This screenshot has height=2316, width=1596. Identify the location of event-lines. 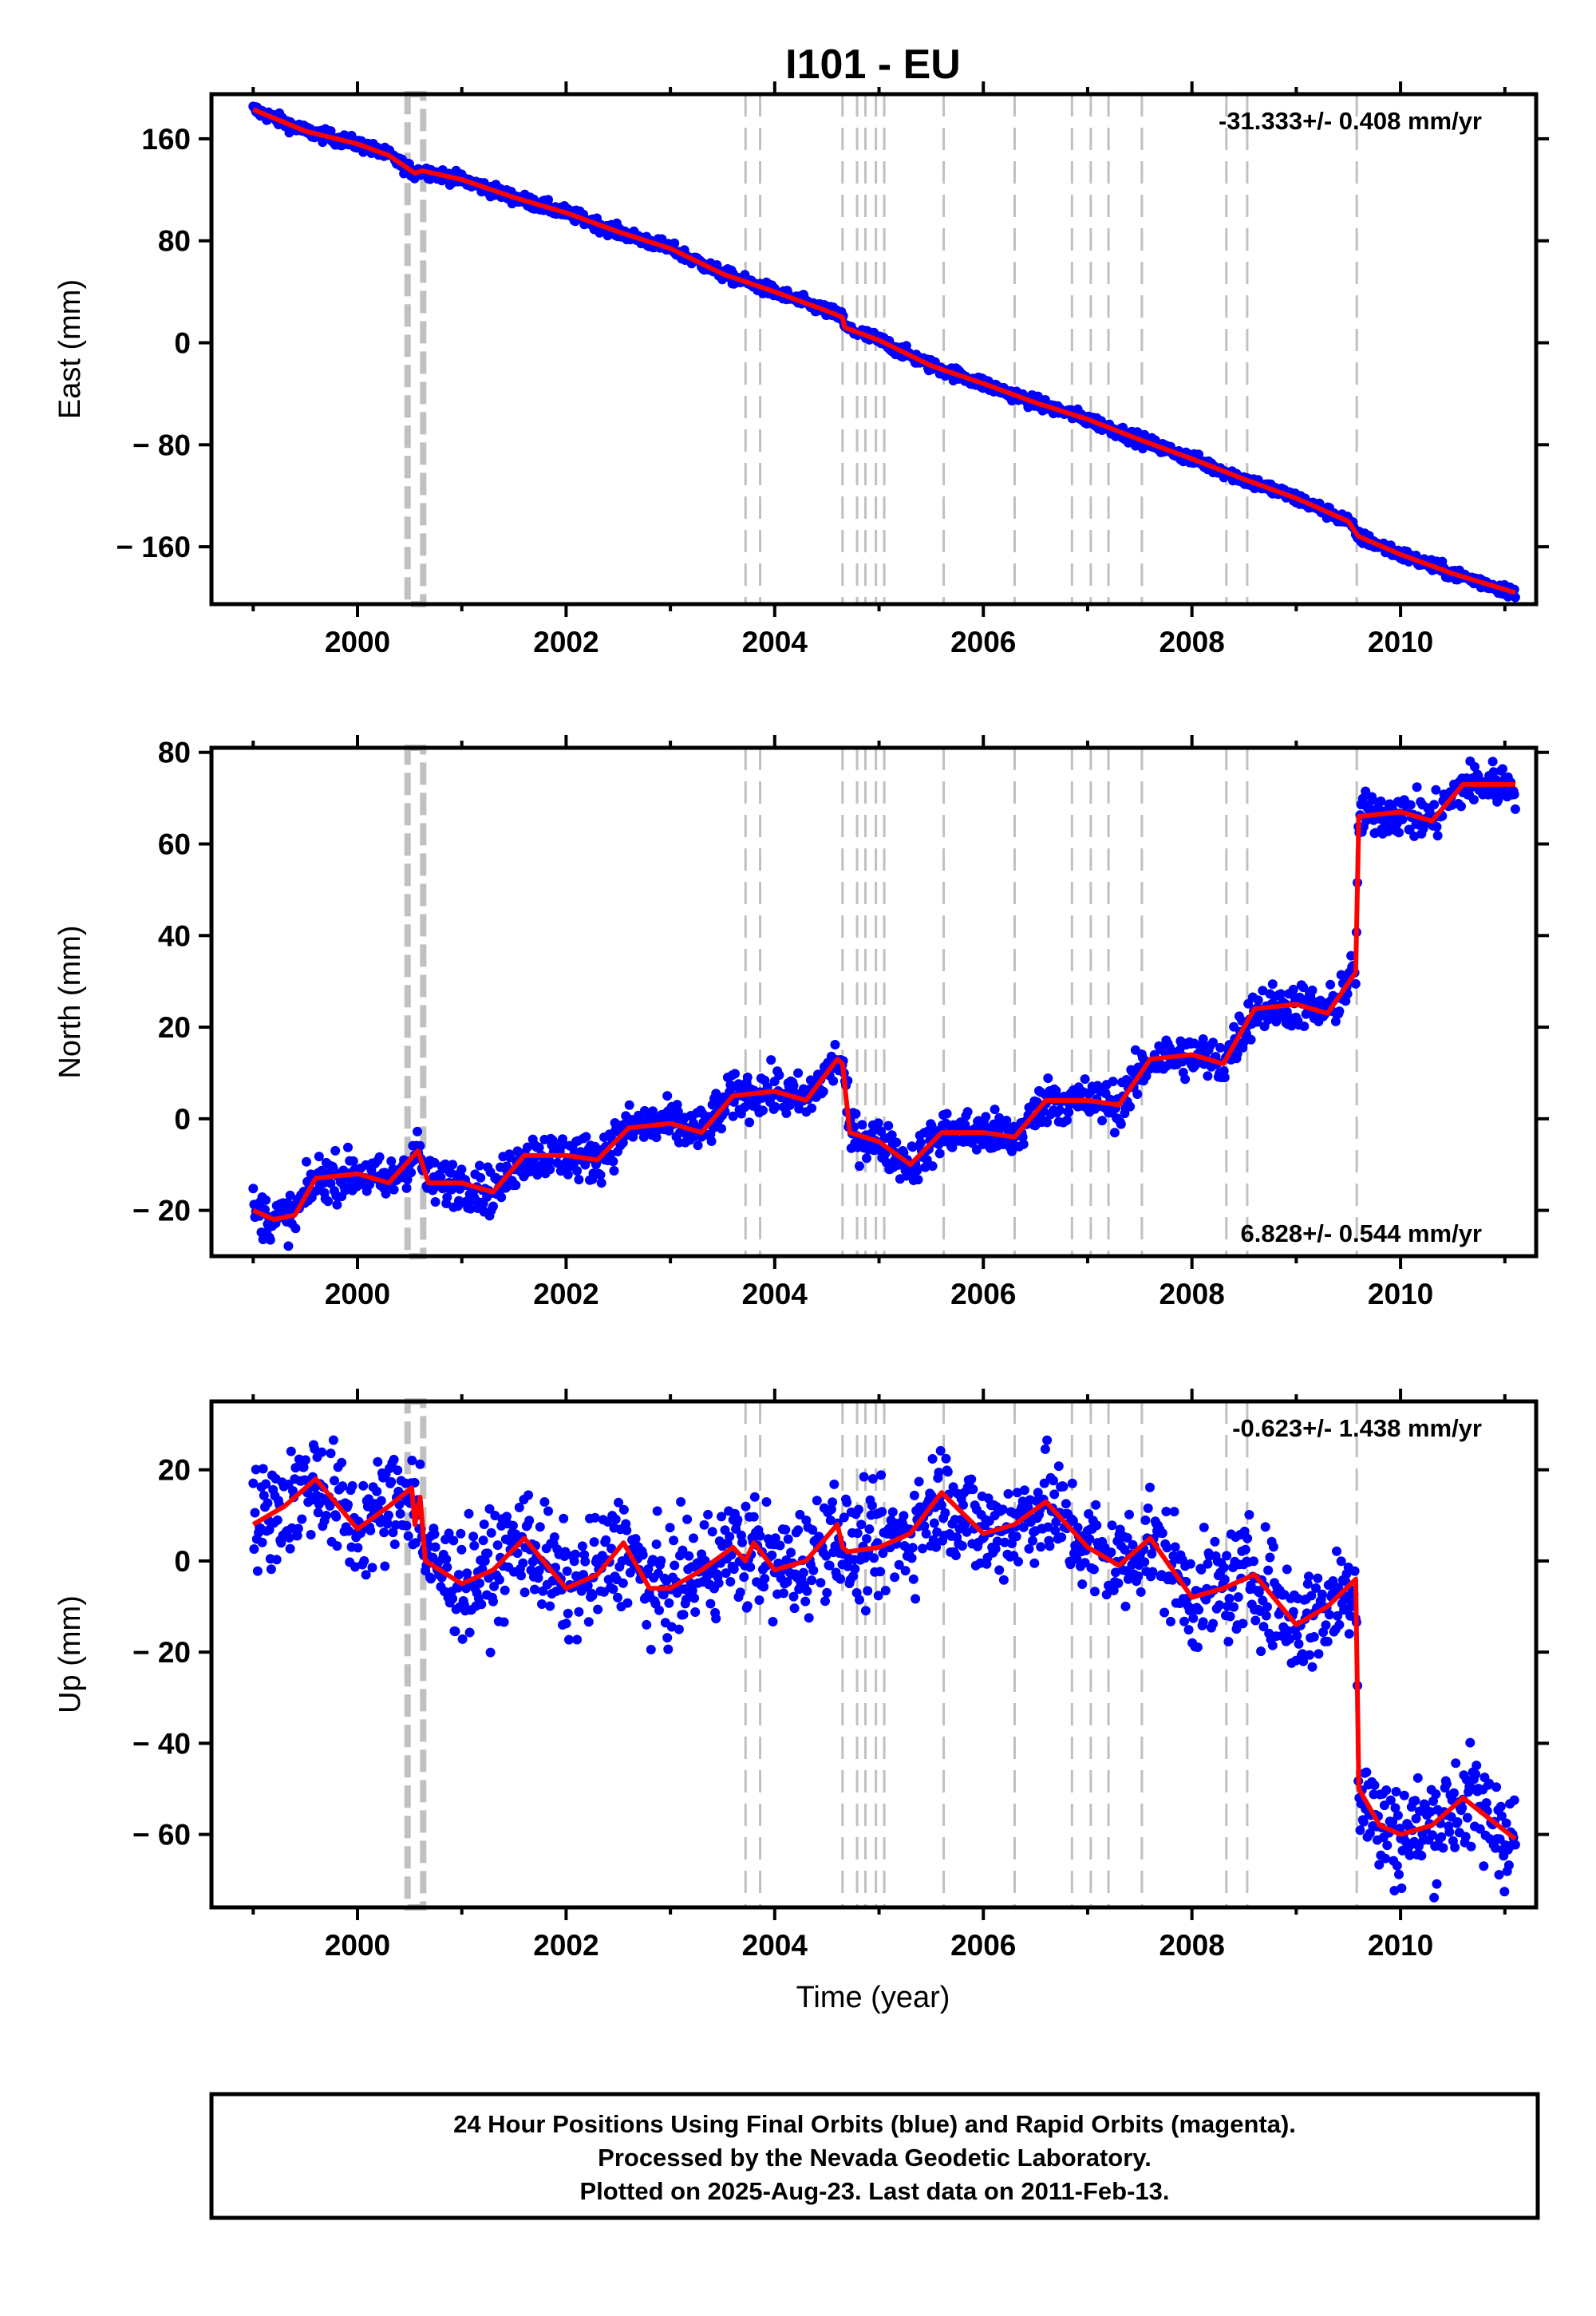
(881, 349).